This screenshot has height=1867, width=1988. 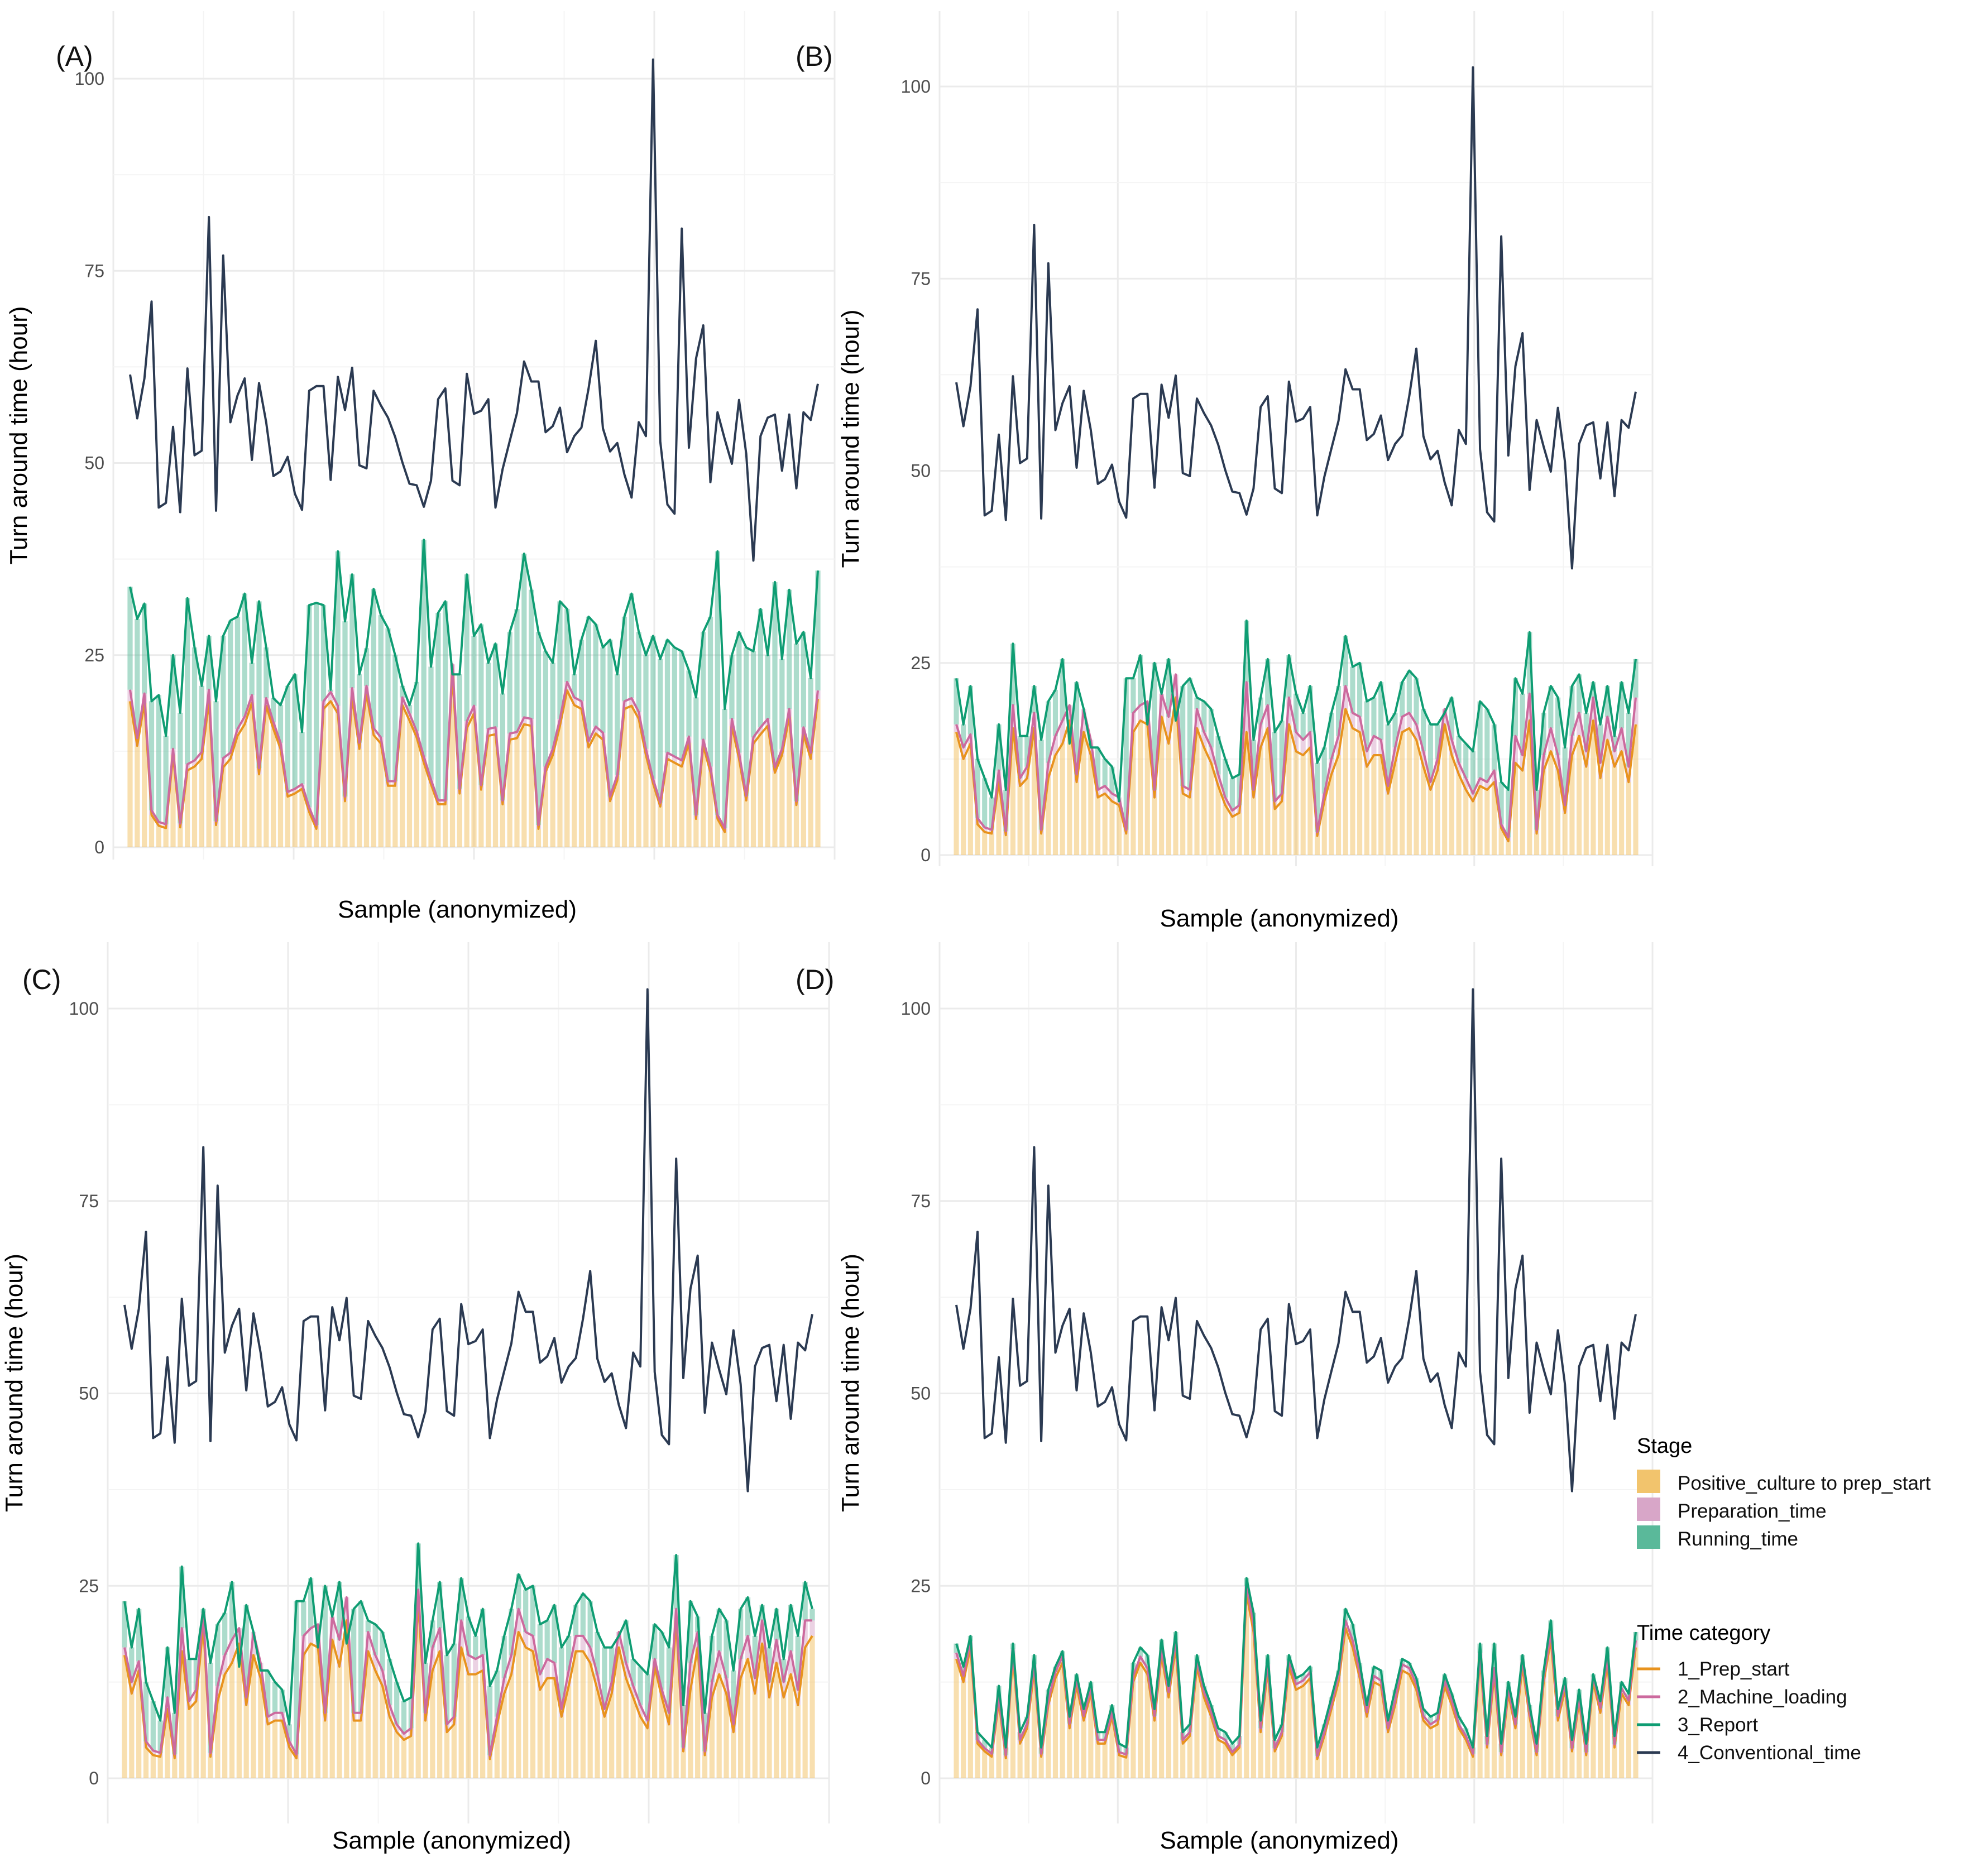 What do you see at coordinates (1648, 1537) in the screenshot?
I see `legend-stage-swatch-running` at bounding box center [1648, 1537].